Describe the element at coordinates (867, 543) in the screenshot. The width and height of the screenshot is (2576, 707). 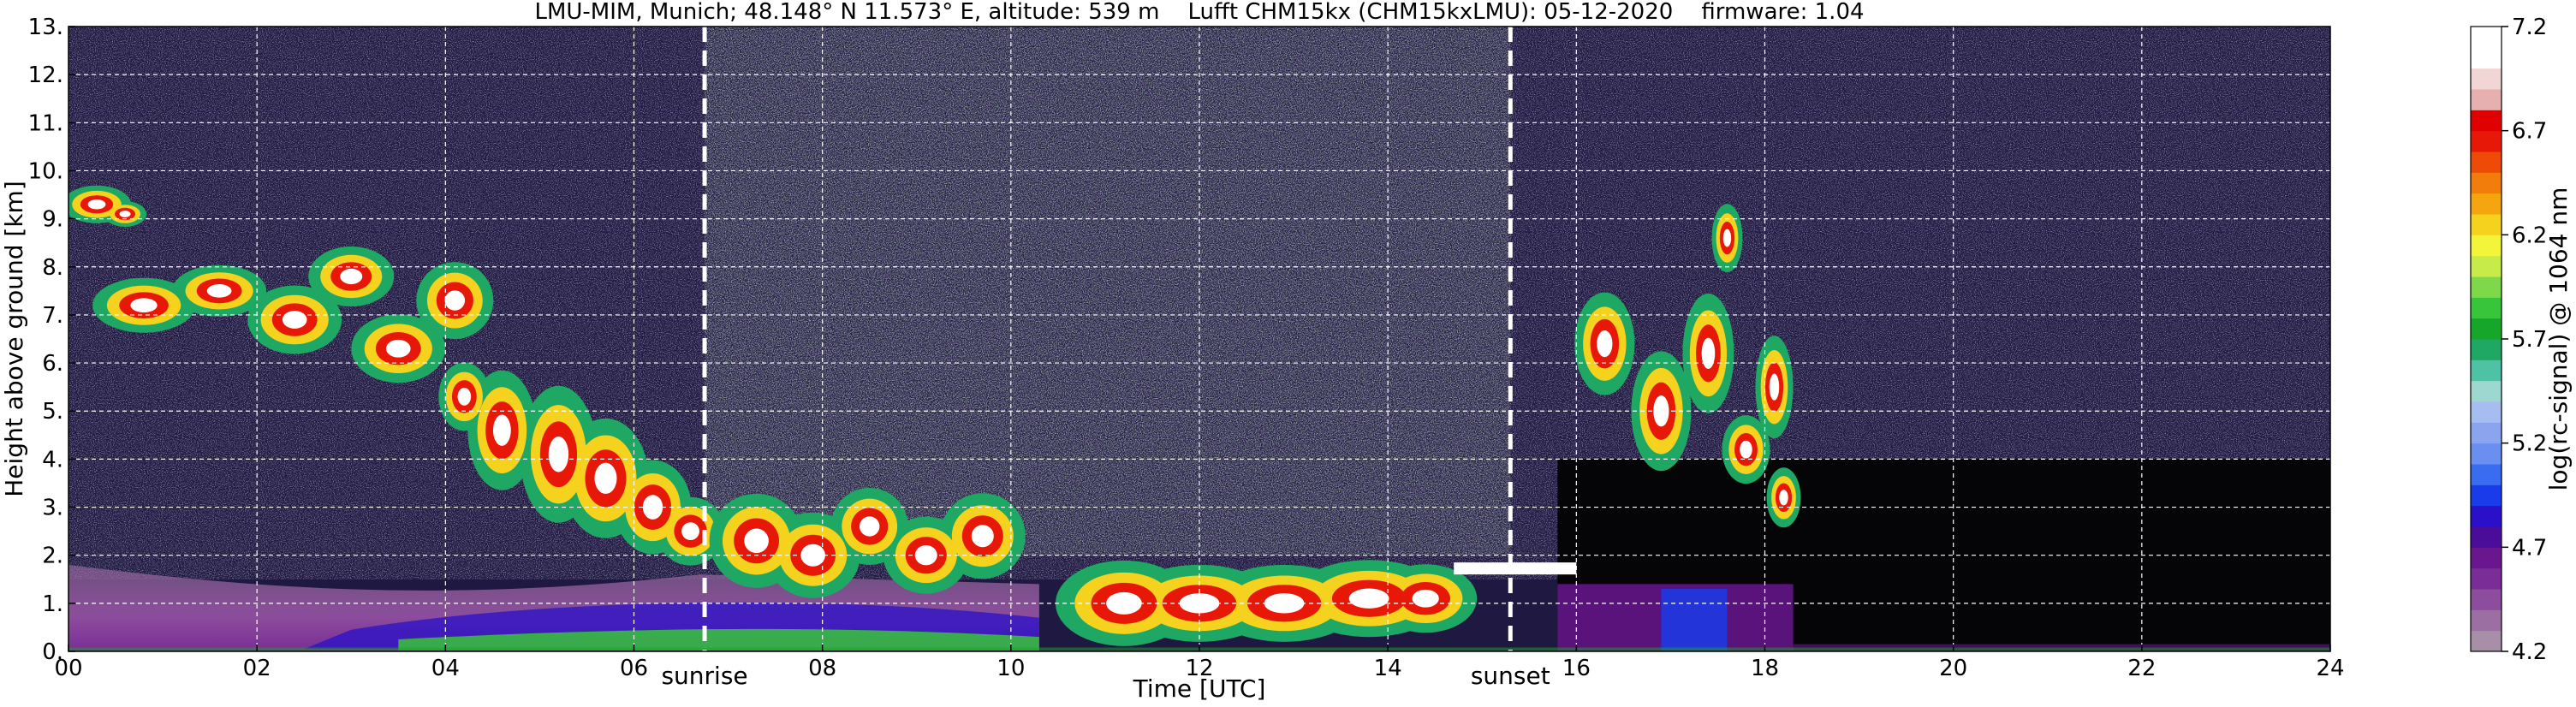
I see `feature-cloud-morning` at that location.